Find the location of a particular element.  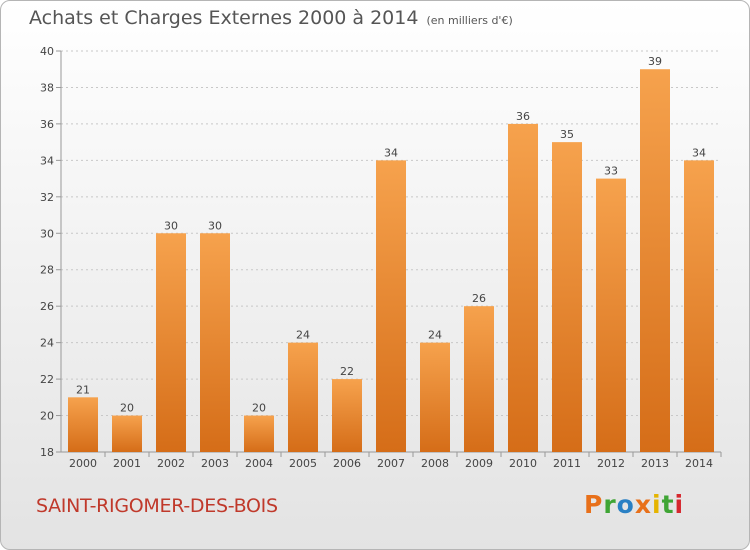

x-tick-label: 2009 is located at coordinates (479, 463).